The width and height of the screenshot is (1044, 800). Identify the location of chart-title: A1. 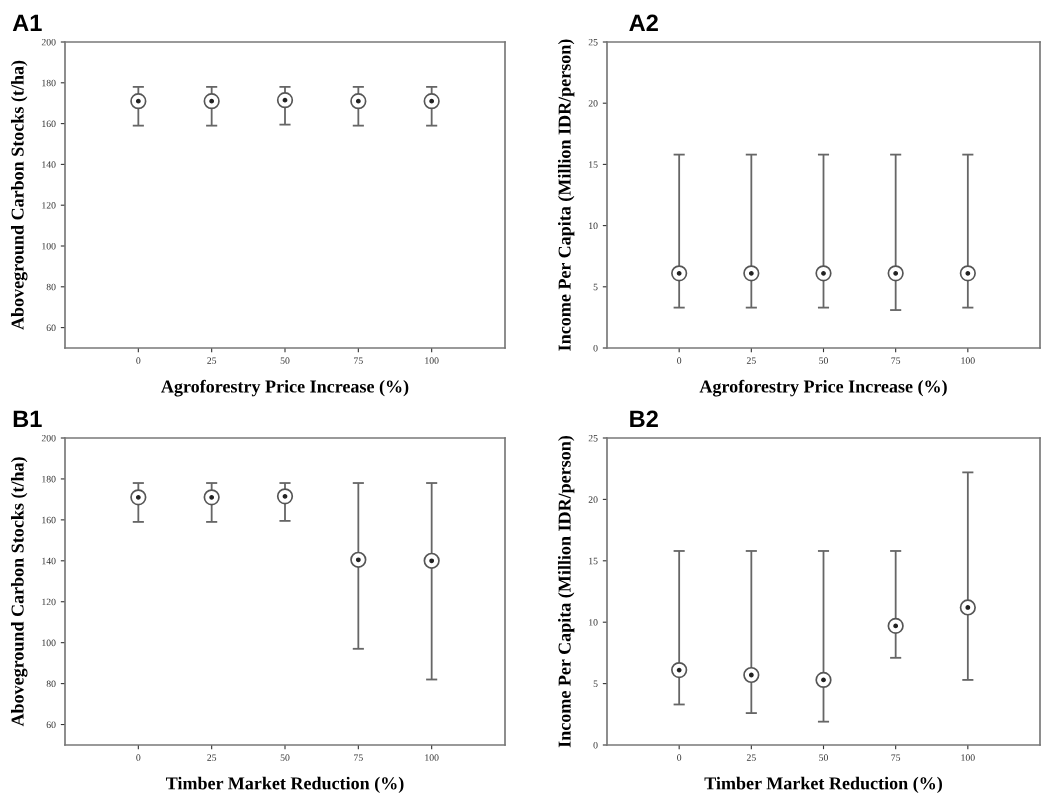
(27, 22).